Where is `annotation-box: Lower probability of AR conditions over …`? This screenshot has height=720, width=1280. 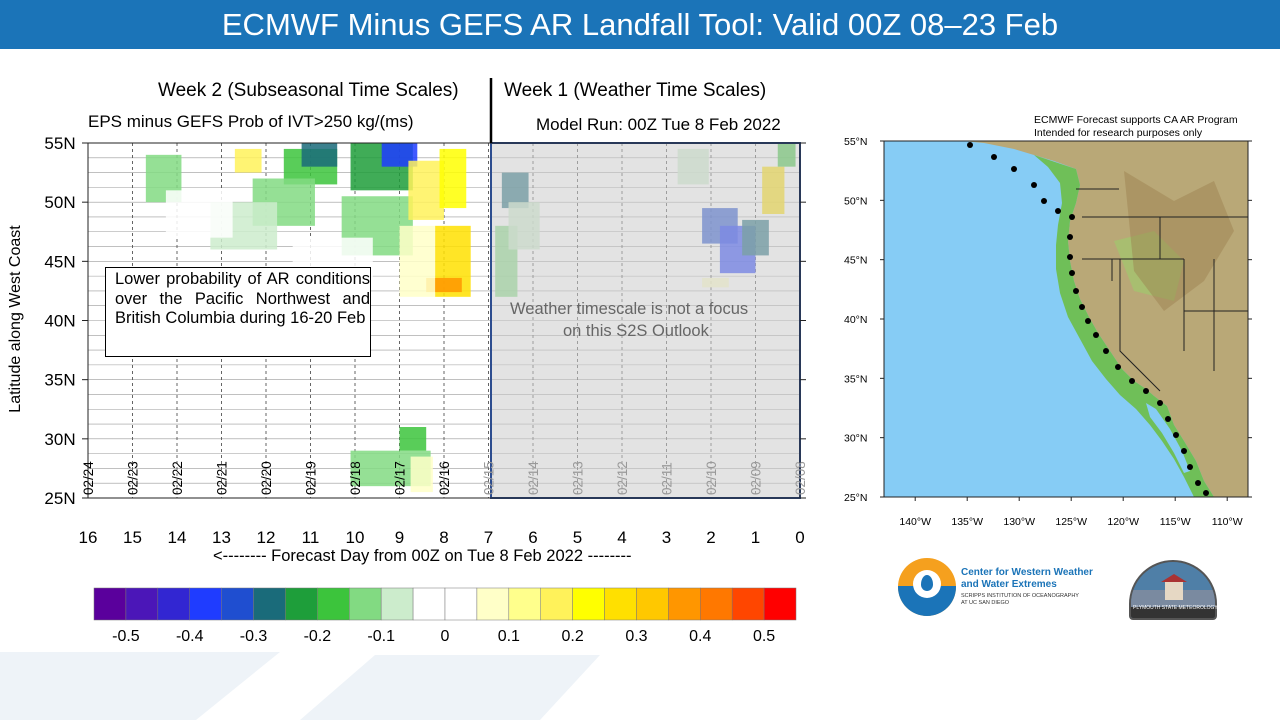
annotation-box: Lower probability of AR conditions over … is located at coordinates (238, 312).